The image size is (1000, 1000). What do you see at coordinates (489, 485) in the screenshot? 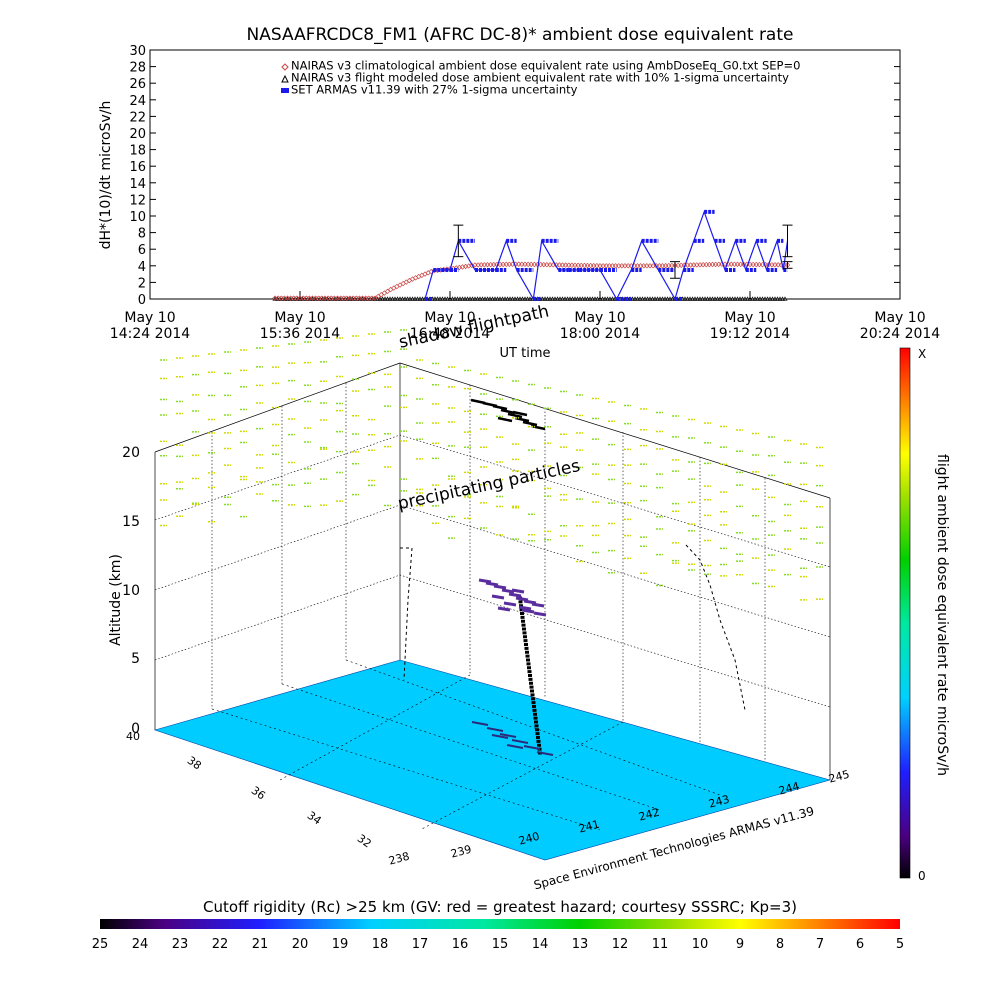
I see `annotation-precipitating-particles: precipitating particles` at bounding box center [489, 485].